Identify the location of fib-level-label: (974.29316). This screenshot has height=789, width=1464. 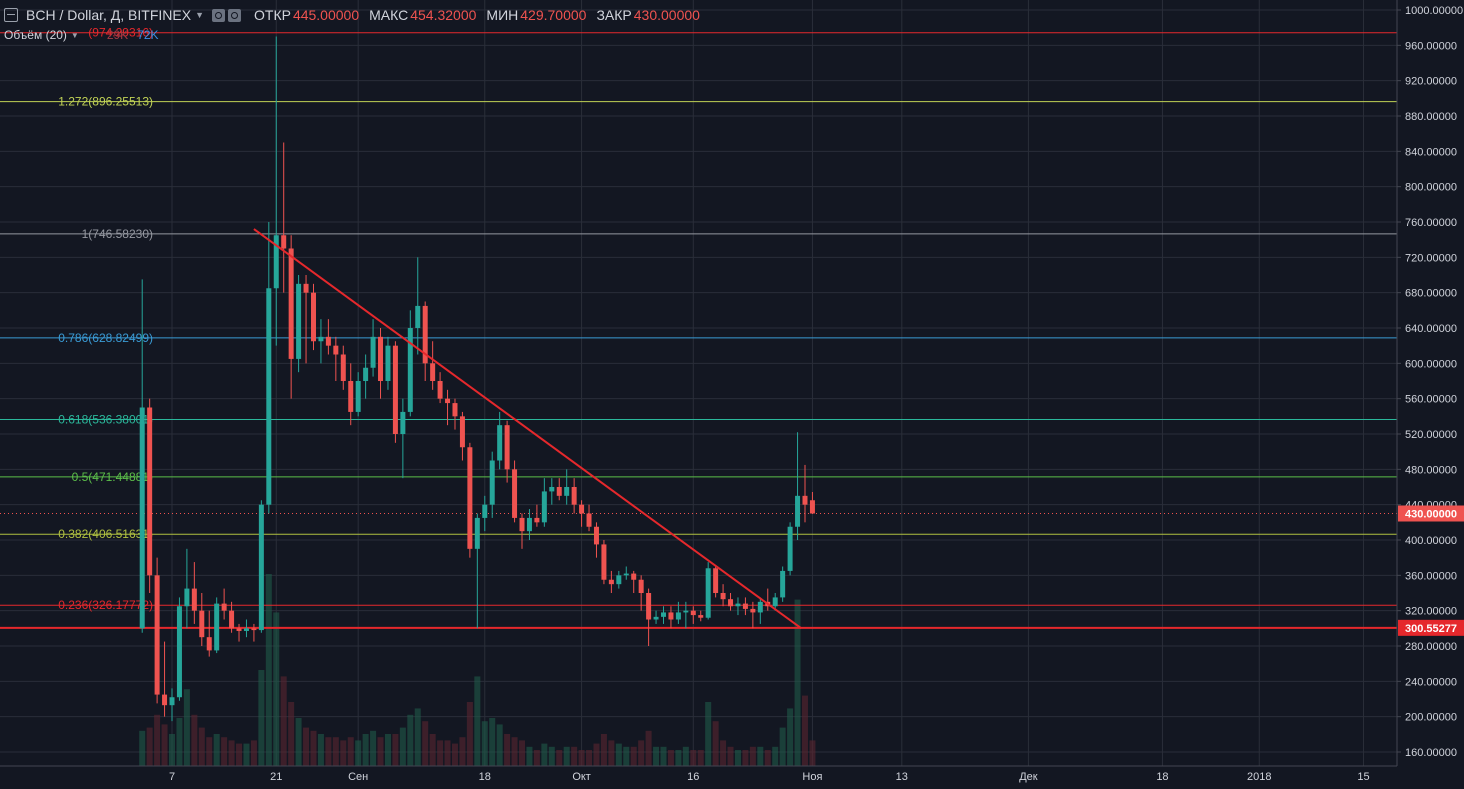
(120, 33).